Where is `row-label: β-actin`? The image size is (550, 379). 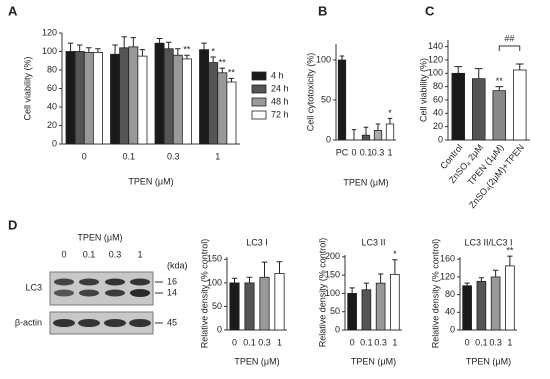
row-label: β-actin is located at coordinates (28, 322).